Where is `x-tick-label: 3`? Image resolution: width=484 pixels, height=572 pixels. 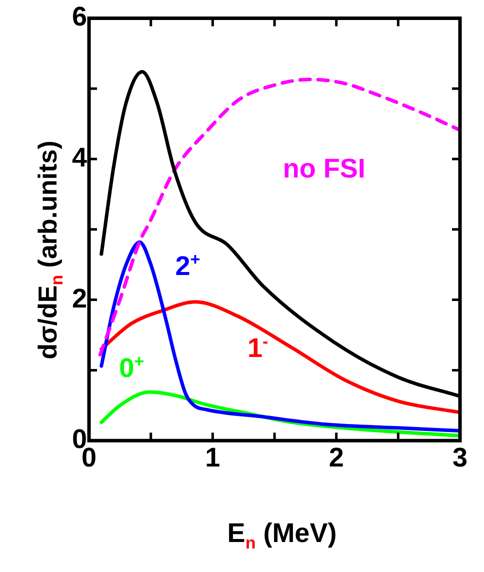
x-tick-label: 3 is located at coordinates (460, 457).